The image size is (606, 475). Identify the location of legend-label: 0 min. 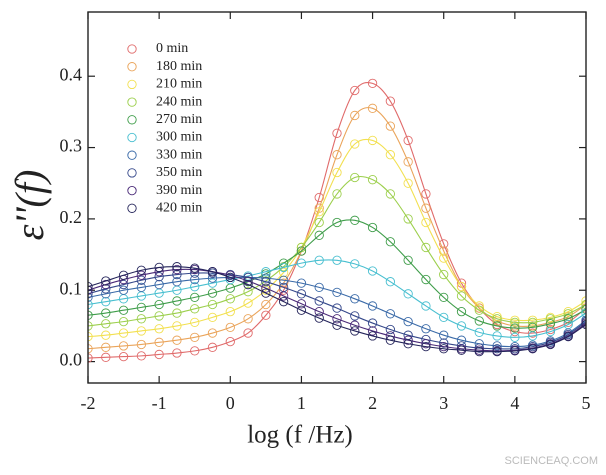
(172, 48).